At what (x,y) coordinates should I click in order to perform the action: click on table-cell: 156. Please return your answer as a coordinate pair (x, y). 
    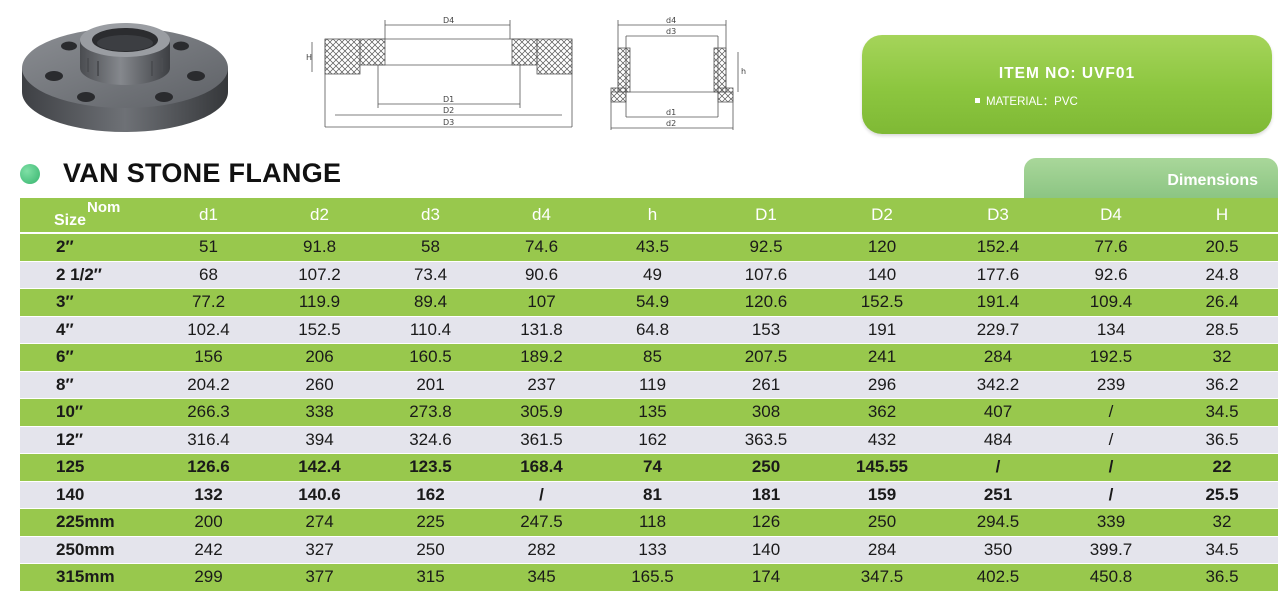
    Looking at the image, I should click on (208, 357).